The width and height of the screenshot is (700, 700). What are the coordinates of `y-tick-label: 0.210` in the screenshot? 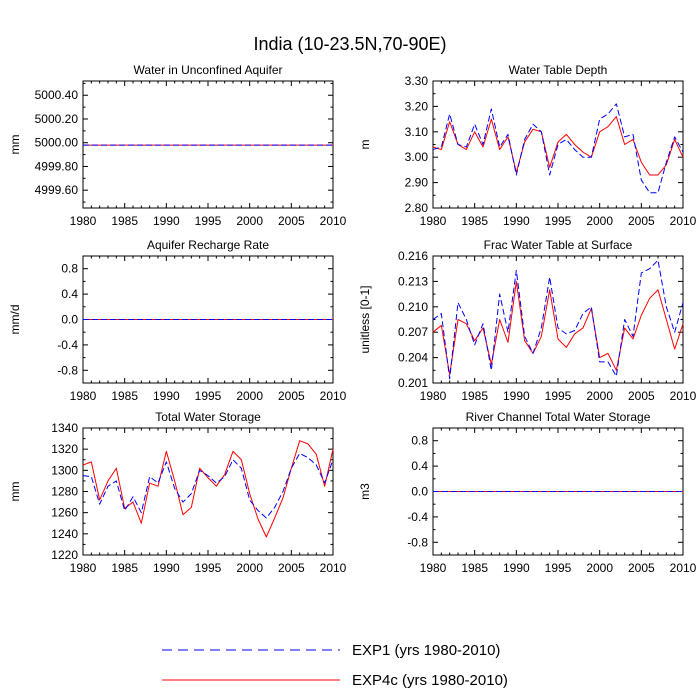 It's located at (413, 307).